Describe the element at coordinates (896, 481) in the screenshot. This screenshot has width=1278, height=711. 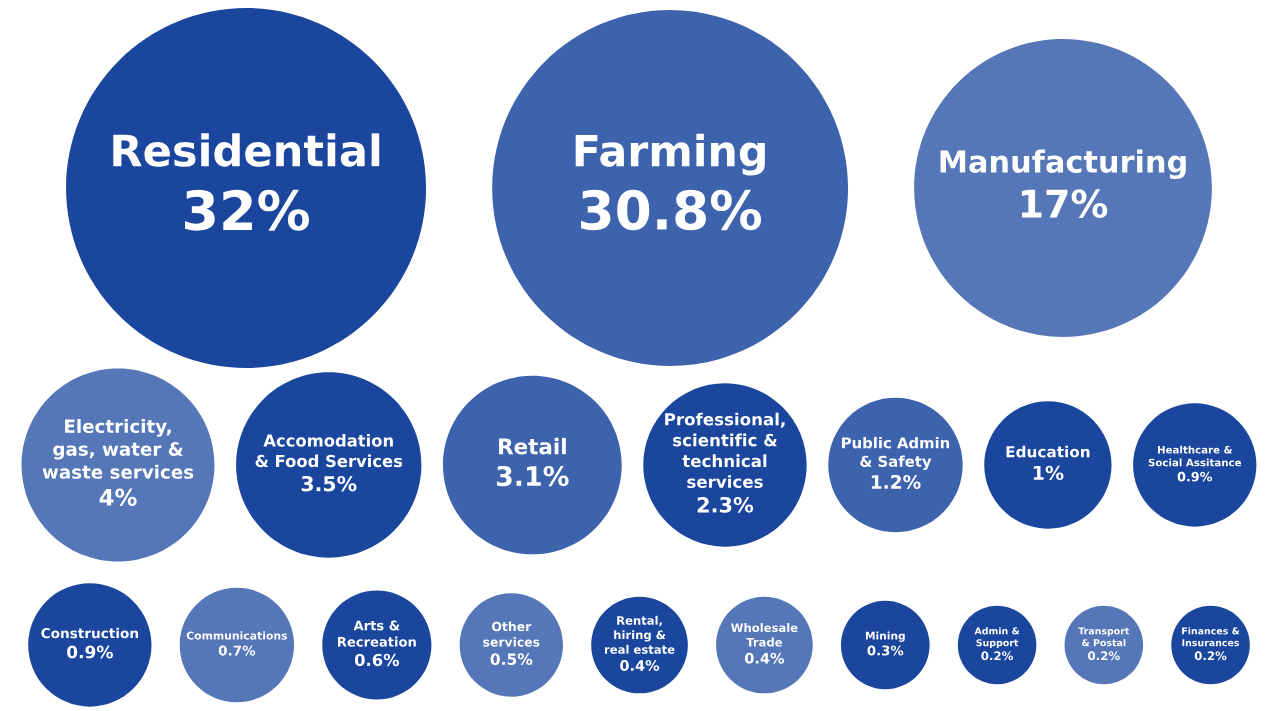
I see `data-label: 1.2%` at that location.